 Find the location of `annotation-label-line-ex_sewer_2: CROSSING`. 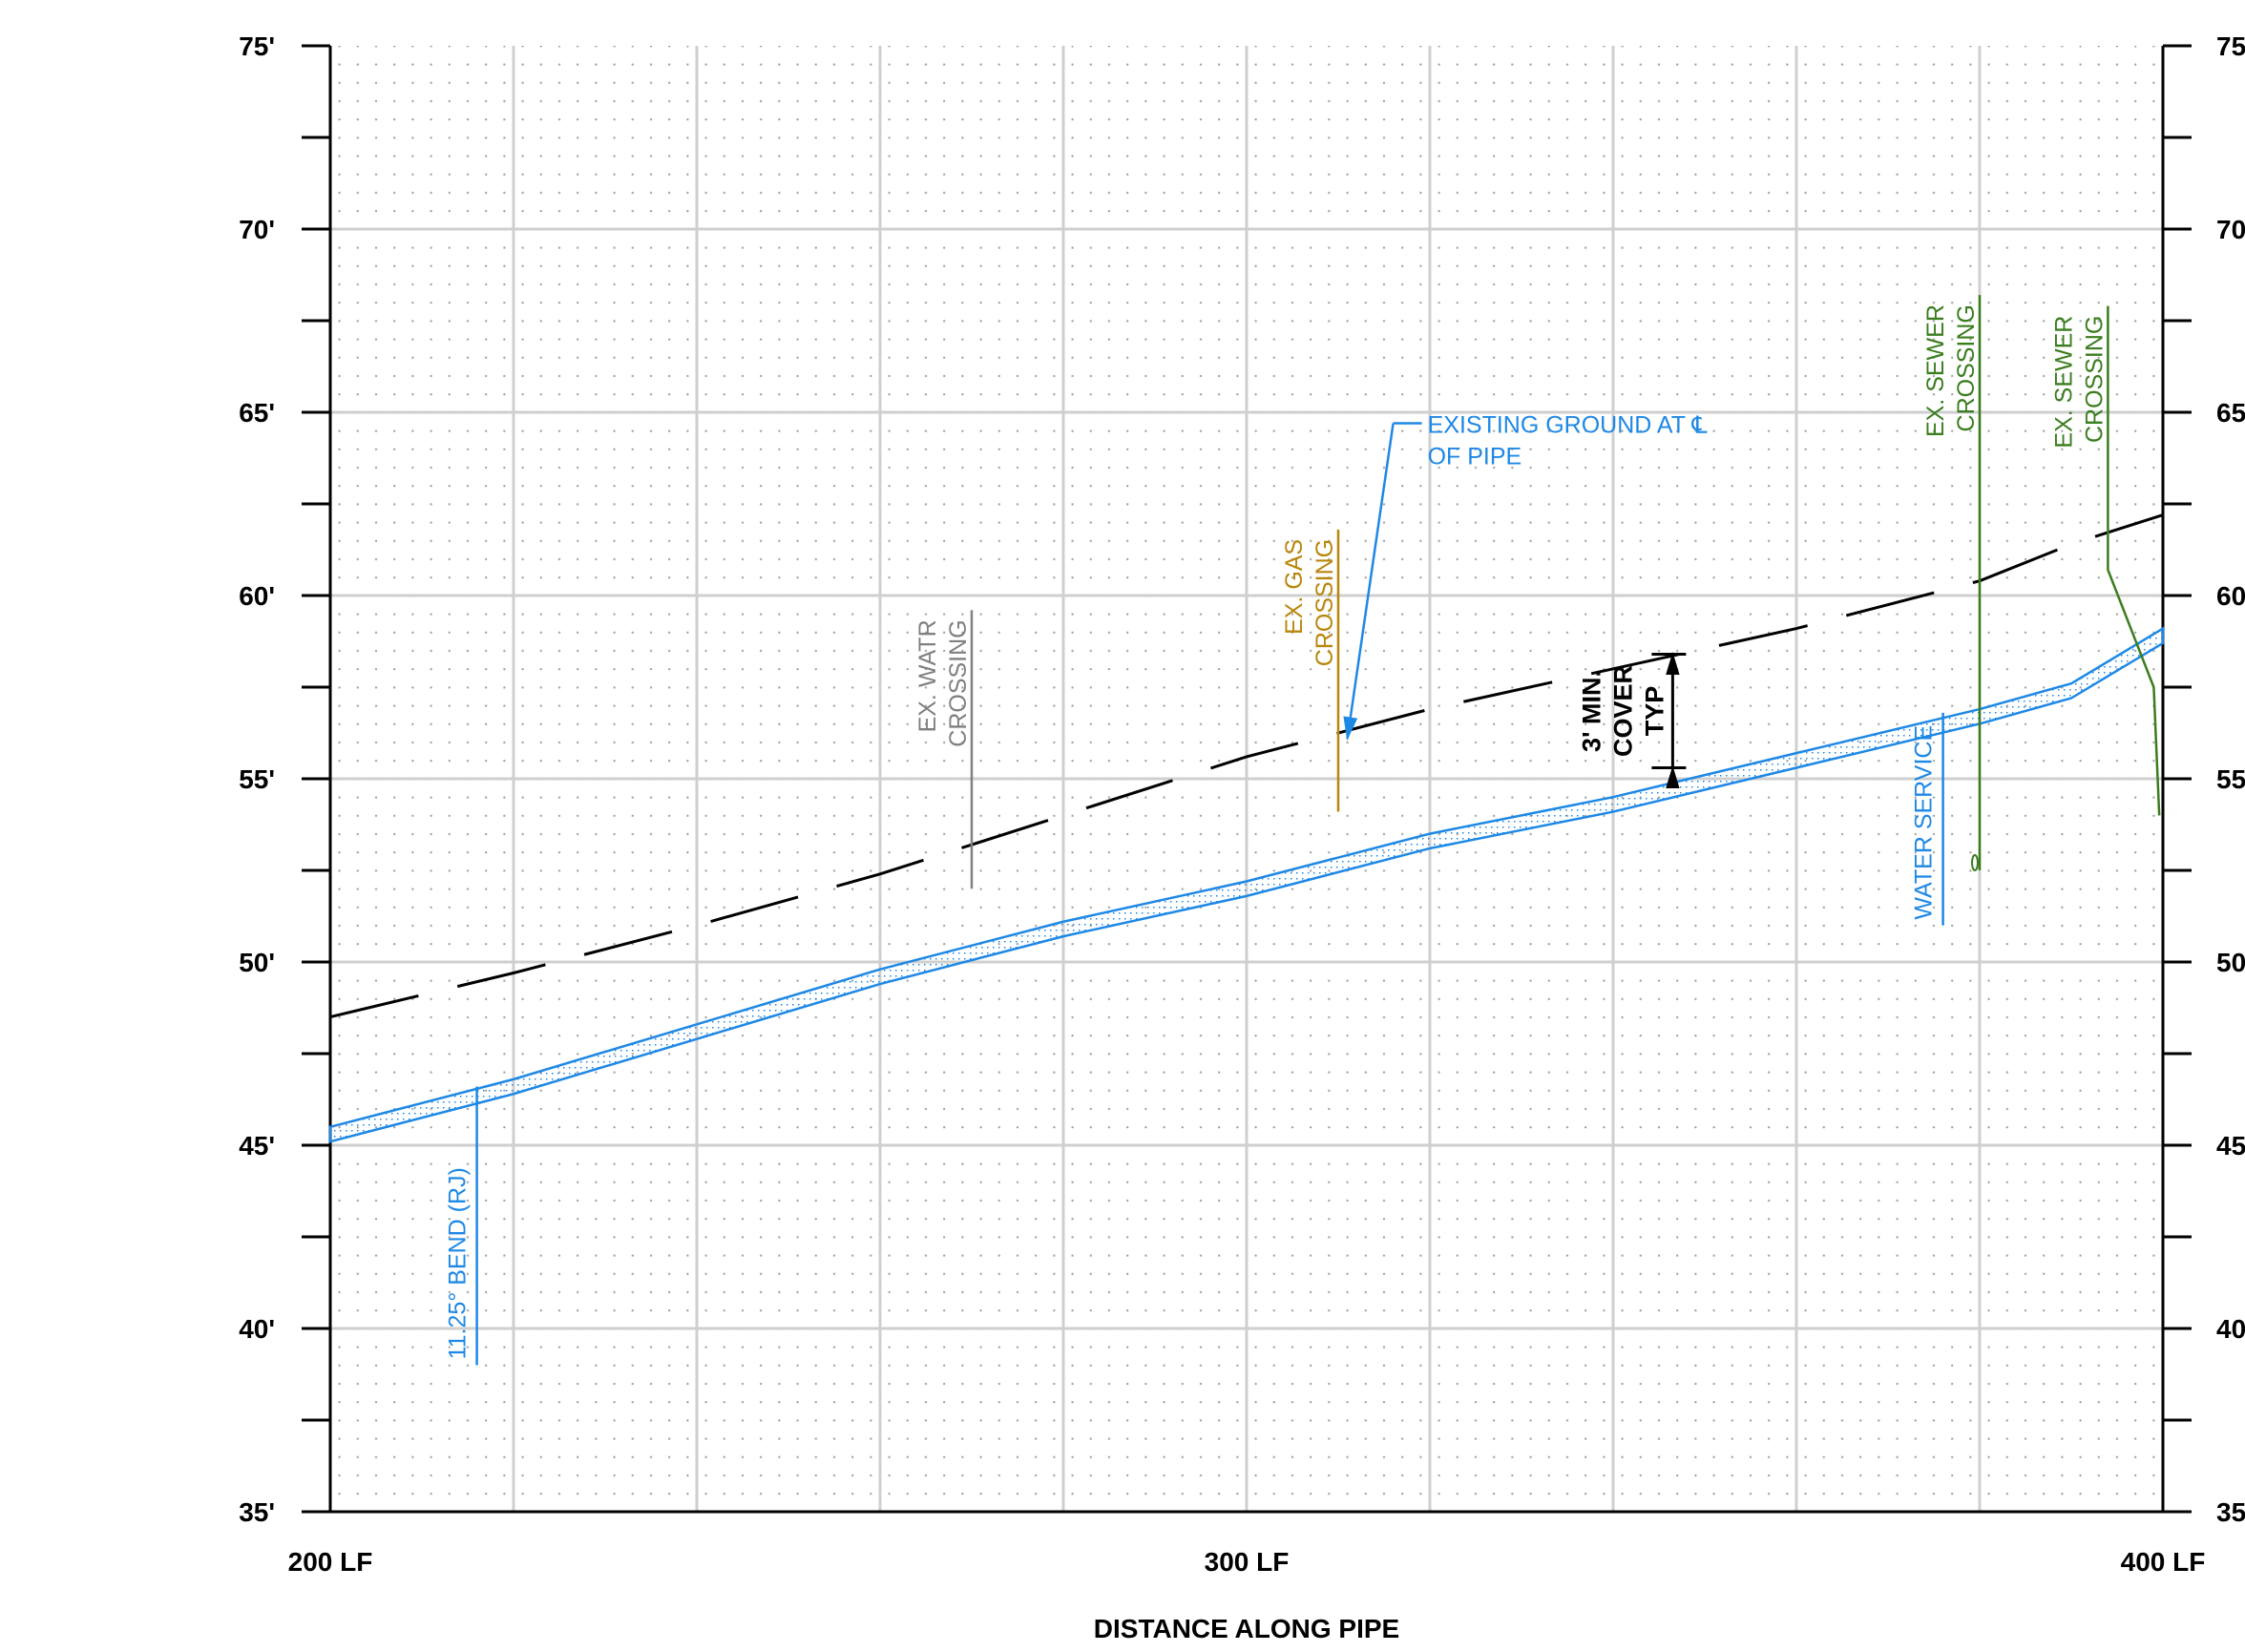

annotation-label-line-ex_sewer_2: CROSSING is located at coordinates (2094, 379).